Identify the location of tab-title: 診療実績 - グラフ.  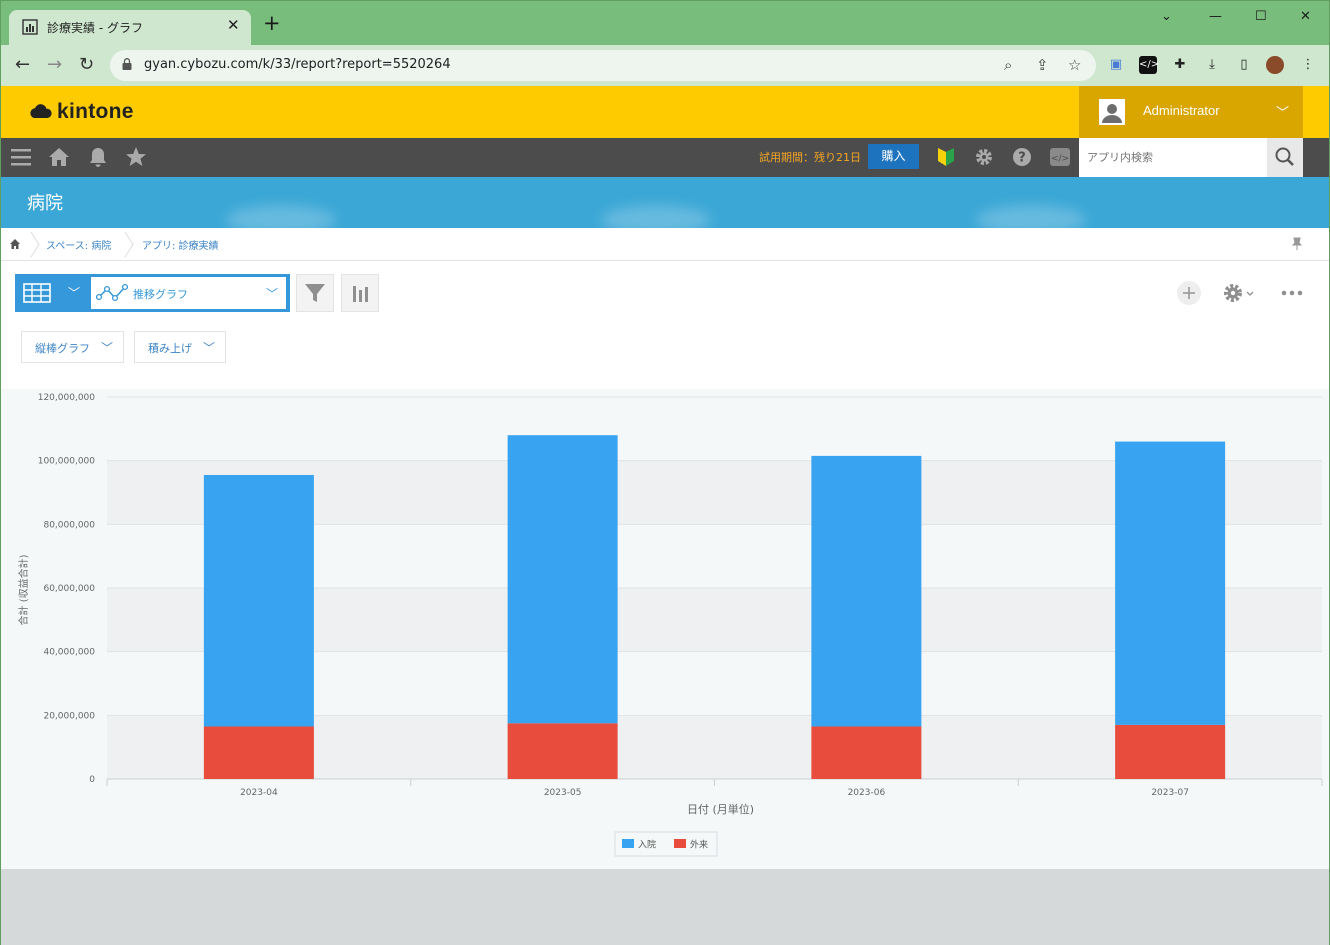
(95, 28).